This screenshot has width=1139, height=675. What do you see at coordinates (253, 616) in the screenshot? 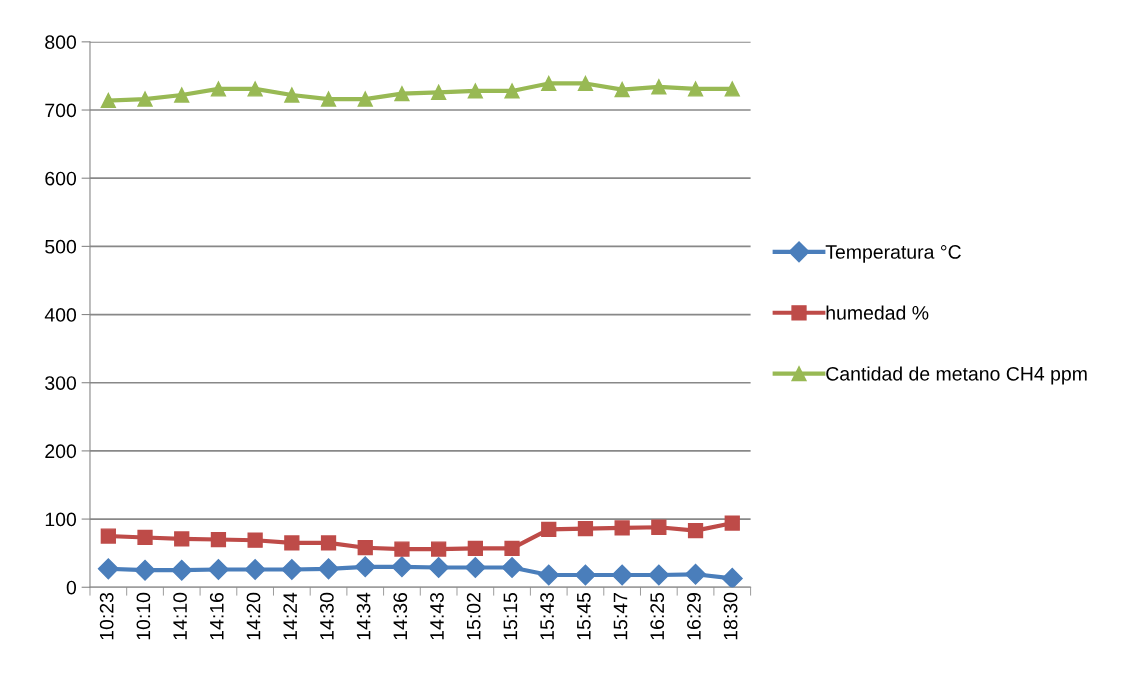
I see `x-tick-label: 14:20` at bounding box center [253, 616].